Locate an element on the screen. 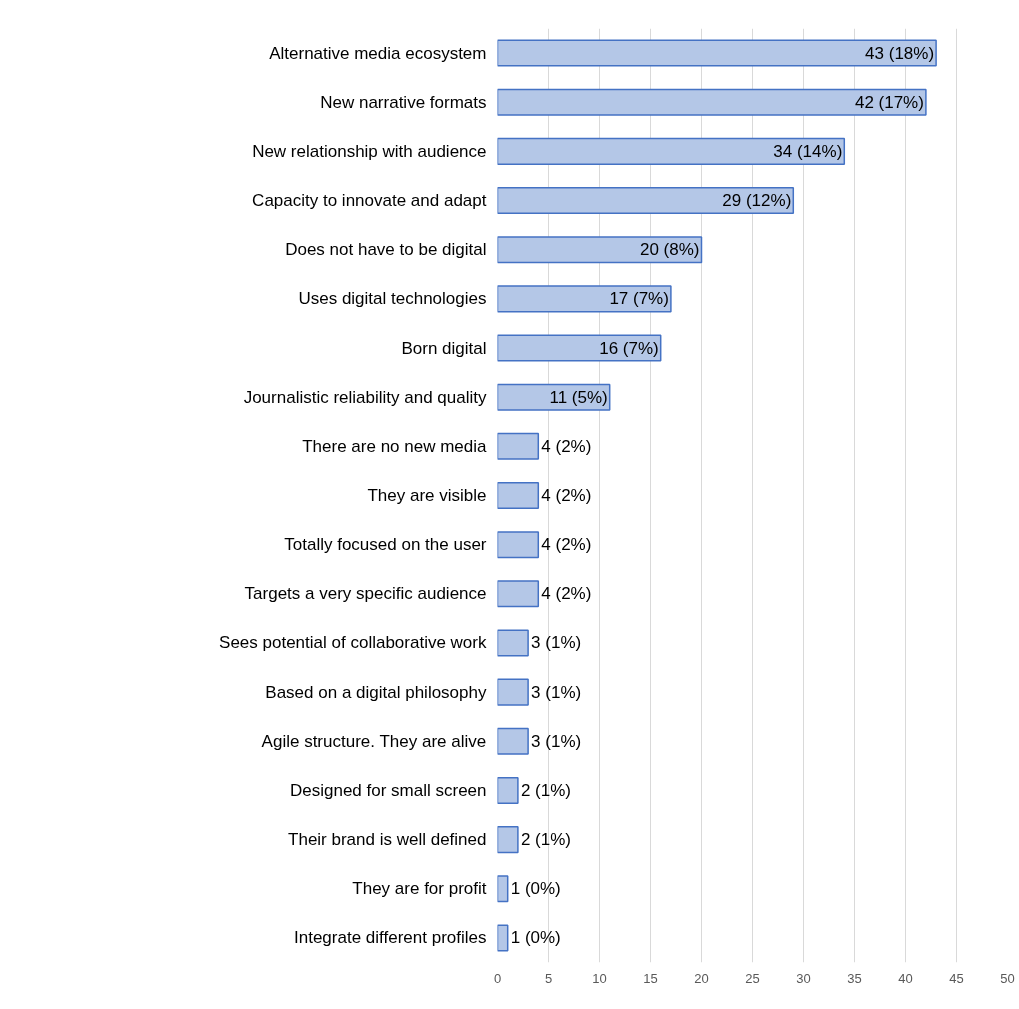 This screenshot has width=1019, height=1009. x-tick-label: 10 is located at coordinates (599, 978).